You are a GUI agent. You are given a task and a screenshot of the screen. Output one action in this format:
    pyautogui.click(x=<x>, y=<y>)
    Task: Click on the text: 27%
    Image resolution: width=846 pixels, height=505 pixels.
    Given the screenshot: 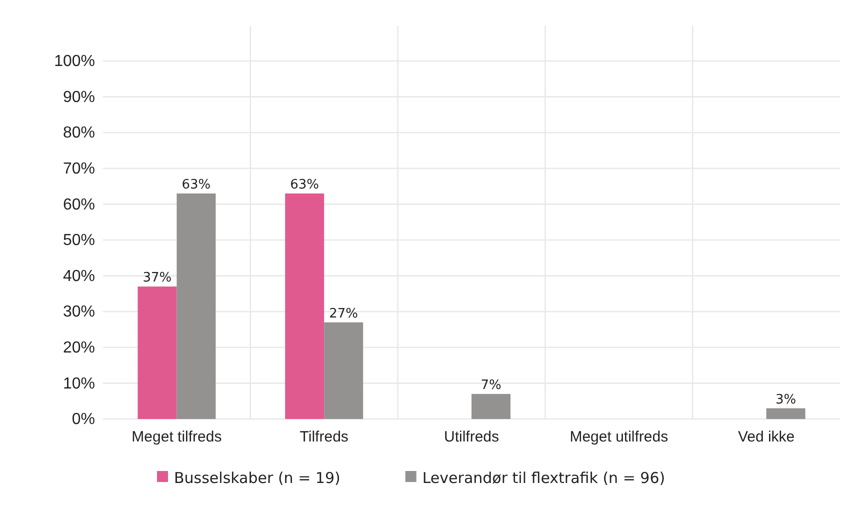 What is the action you would take?
    pyautogui.click(x=343, y=314)
    